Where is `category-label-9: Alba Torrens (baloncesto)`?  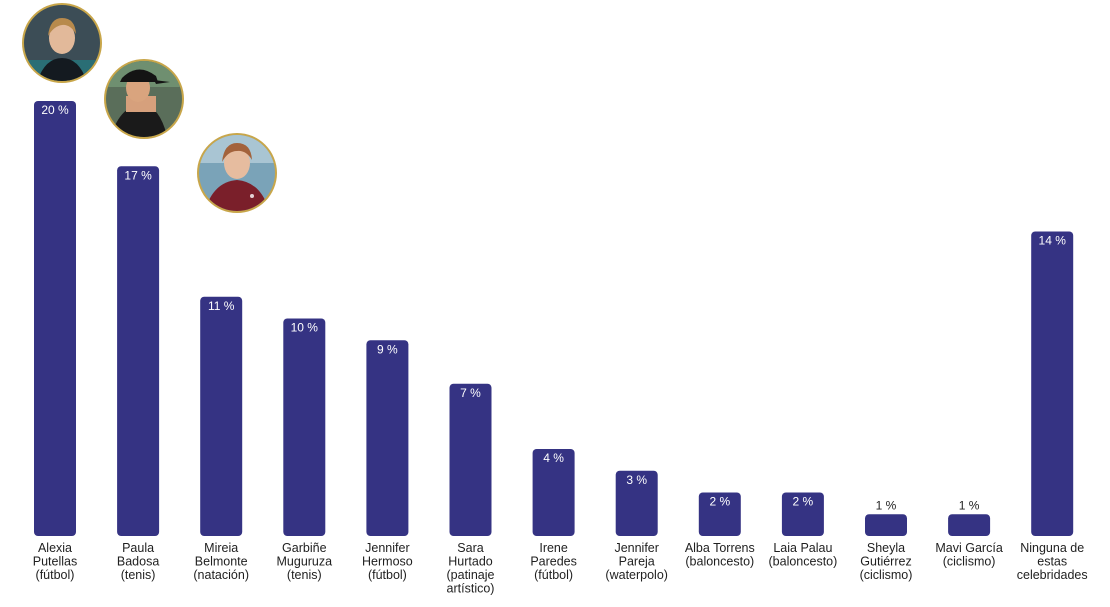
category-label-9: Alba Torrens (baloncesto) is located at coordinates (720, 555).